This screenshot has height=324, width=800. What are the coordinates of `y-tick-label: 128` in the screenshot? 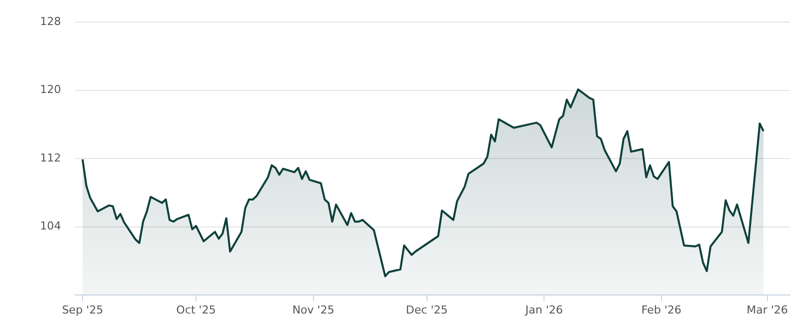 It's located at (50, 21).